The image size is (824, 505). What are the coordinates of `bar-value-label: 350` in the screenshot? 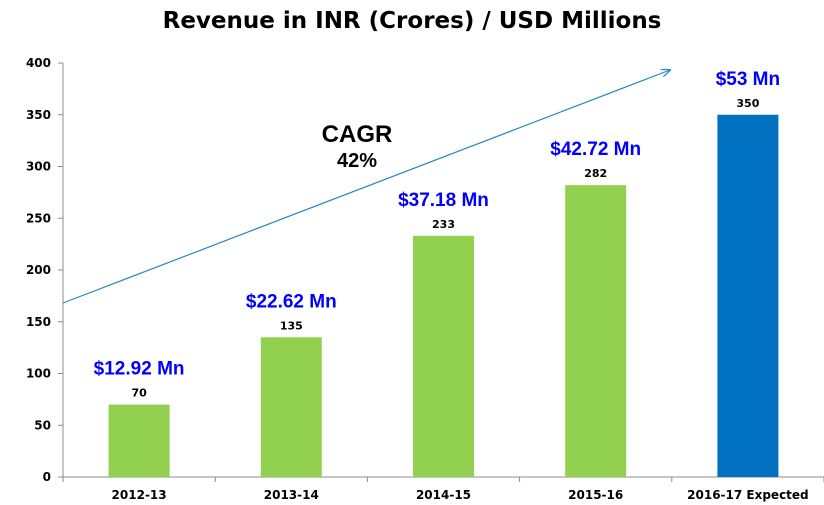 It's located at (747, 103).